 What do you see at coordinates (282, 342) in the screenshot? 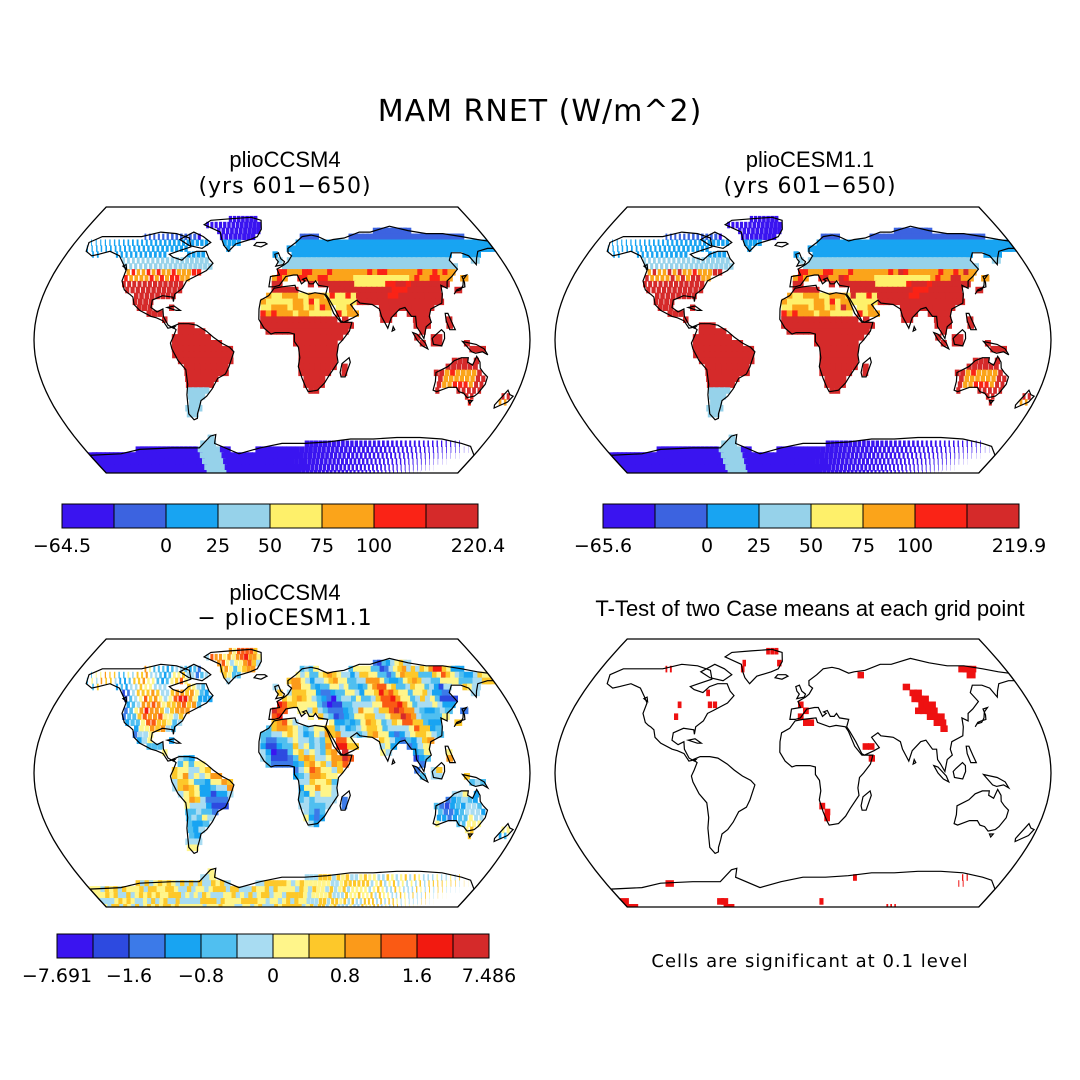
I see `map-panel-cm4` at bounding box center [282, 342].